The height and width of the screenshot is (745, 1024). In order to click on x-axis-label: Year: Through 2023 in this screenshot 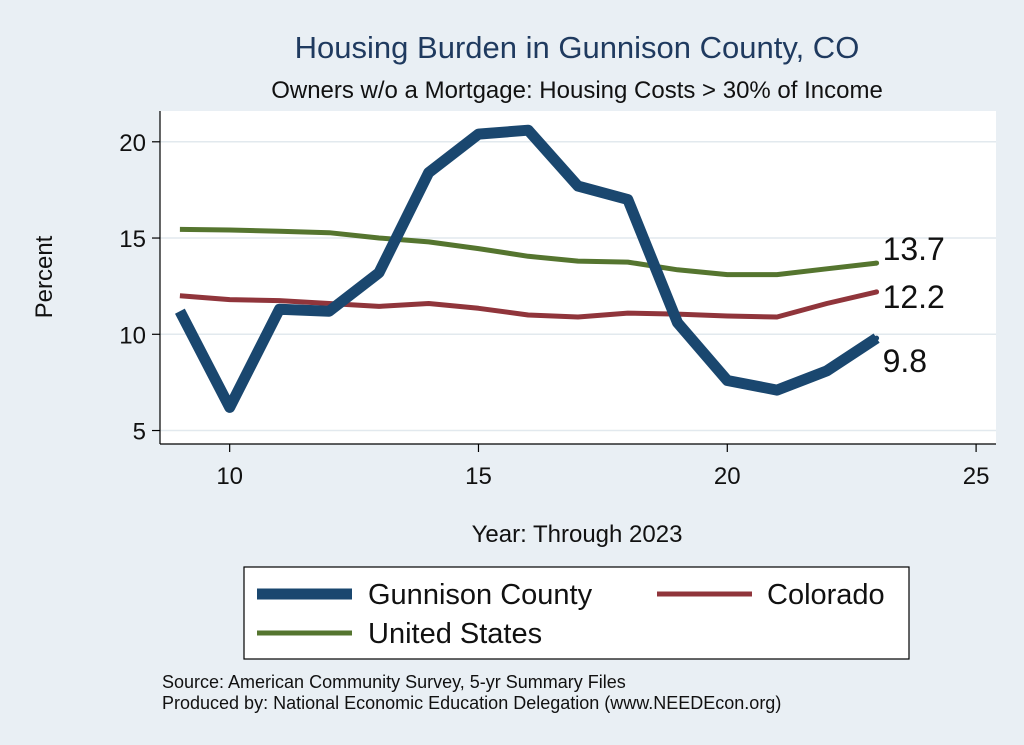, I will do `click(577, 534)`.